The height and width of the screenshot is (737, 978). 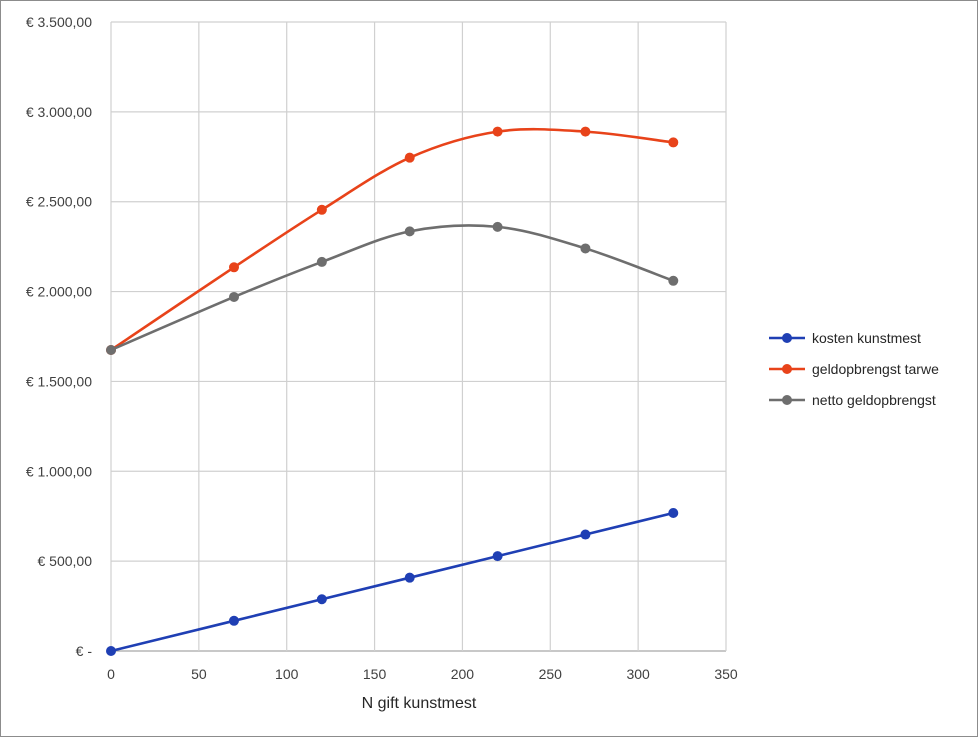 What do you see at coordinates (422, 674) in the screenshot?
I see `x-axis-ticks: 0 50 100 150 200 250 300 350` at bounding box center [422, 674].